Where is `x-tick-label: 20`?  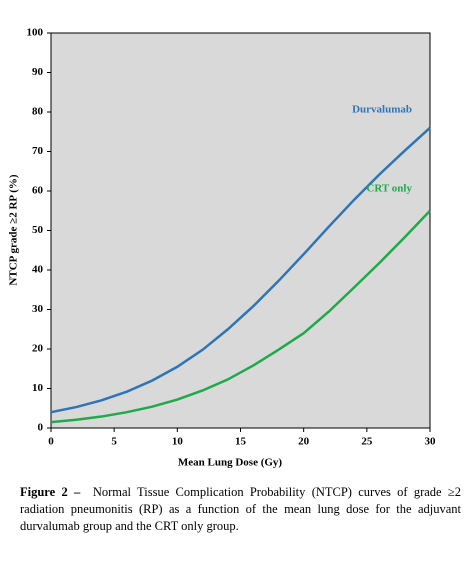 x-tick-label: 20 is located at coordinates (304, 442).